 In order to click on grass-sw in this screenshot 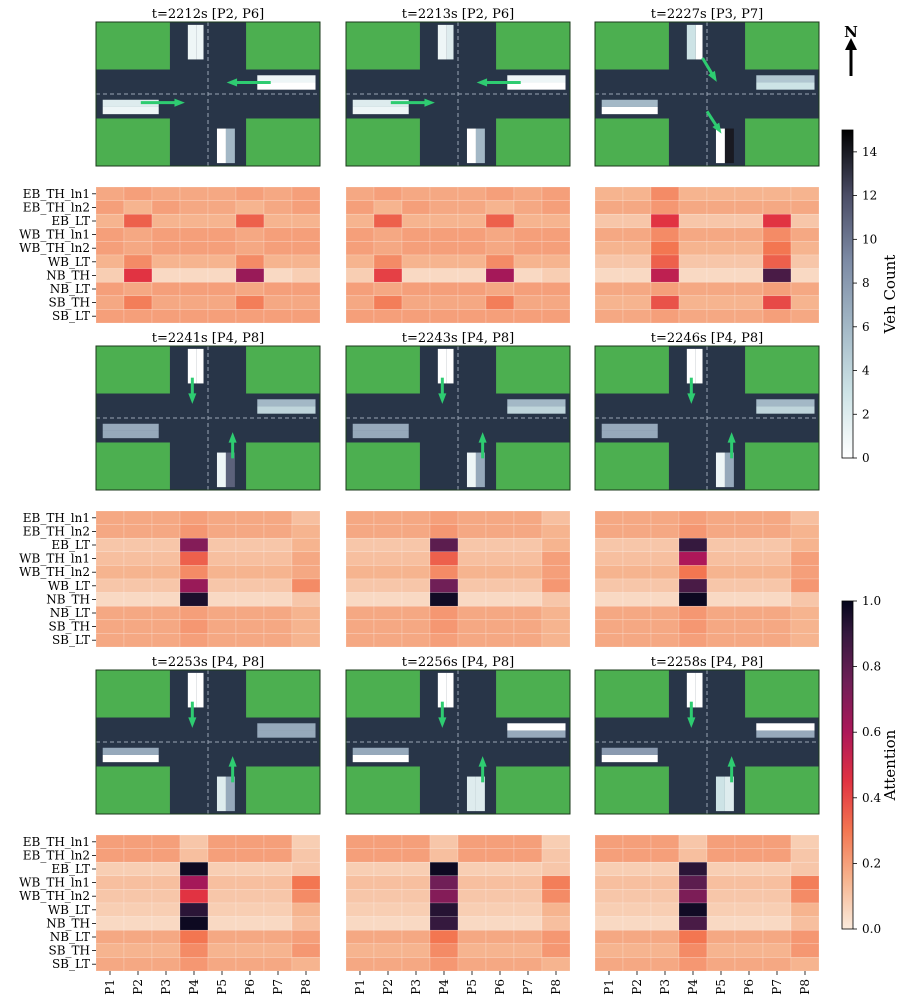, I will do `click(133, 142)`.